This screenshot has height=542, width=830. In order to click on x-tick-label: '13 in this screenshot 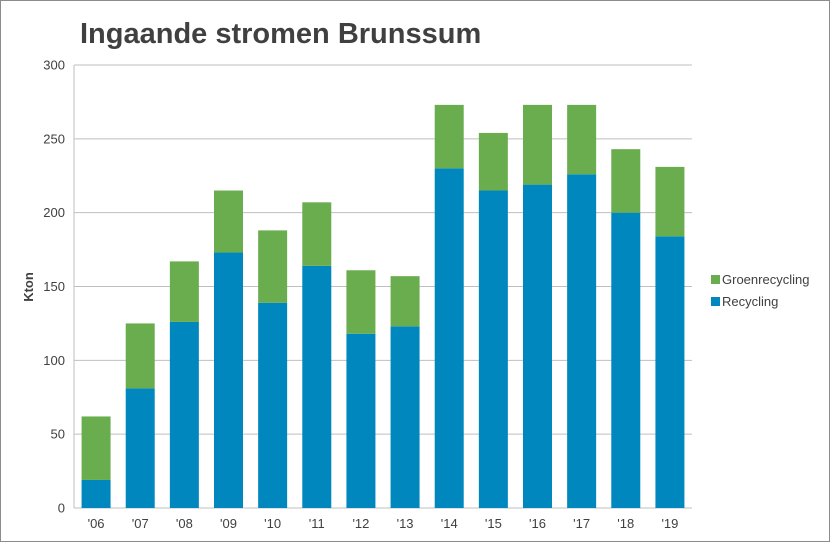, I will do `click(405, 523)`.